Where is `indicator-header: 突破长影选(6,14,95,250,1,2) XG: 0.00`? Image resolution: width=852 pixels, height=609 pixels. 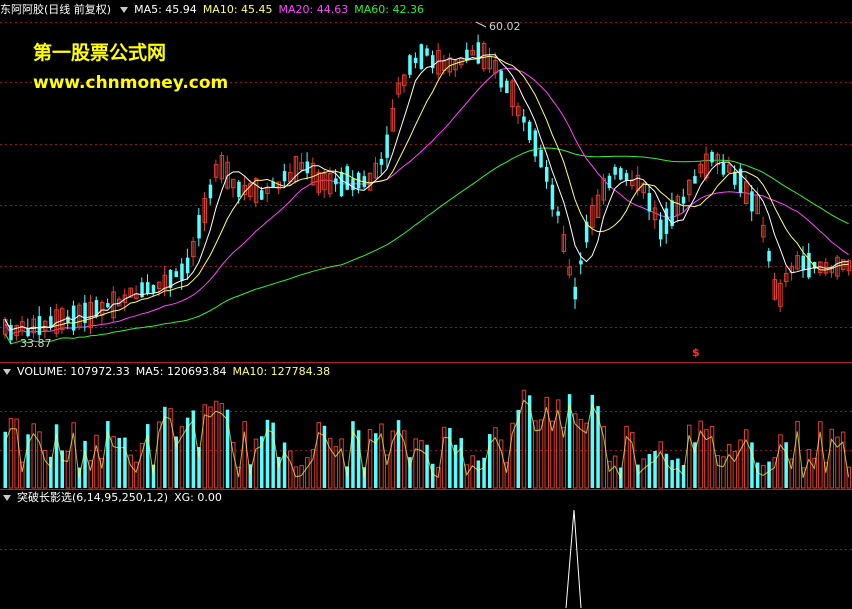 indicator-header: 突破长影选(6,14,95,250,1,2) XG: 0.00 is located at coordinates (114, 498).